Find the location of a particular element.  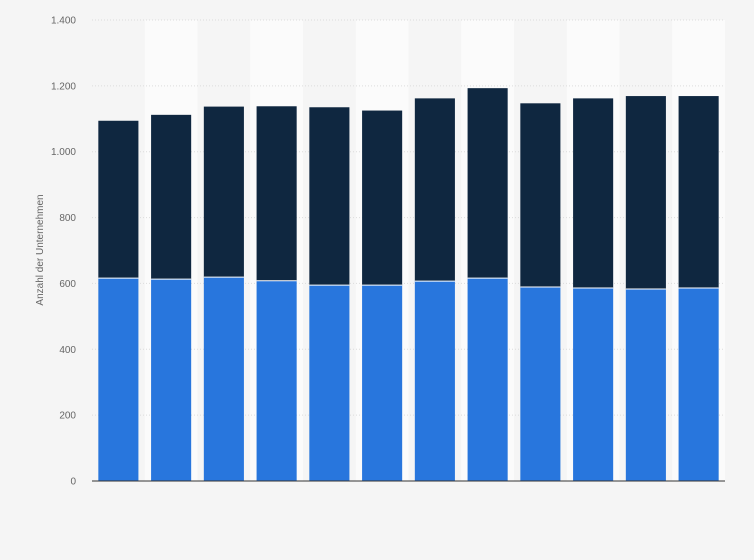

y-tick-label: 800 is located at coordinates (67, 218).